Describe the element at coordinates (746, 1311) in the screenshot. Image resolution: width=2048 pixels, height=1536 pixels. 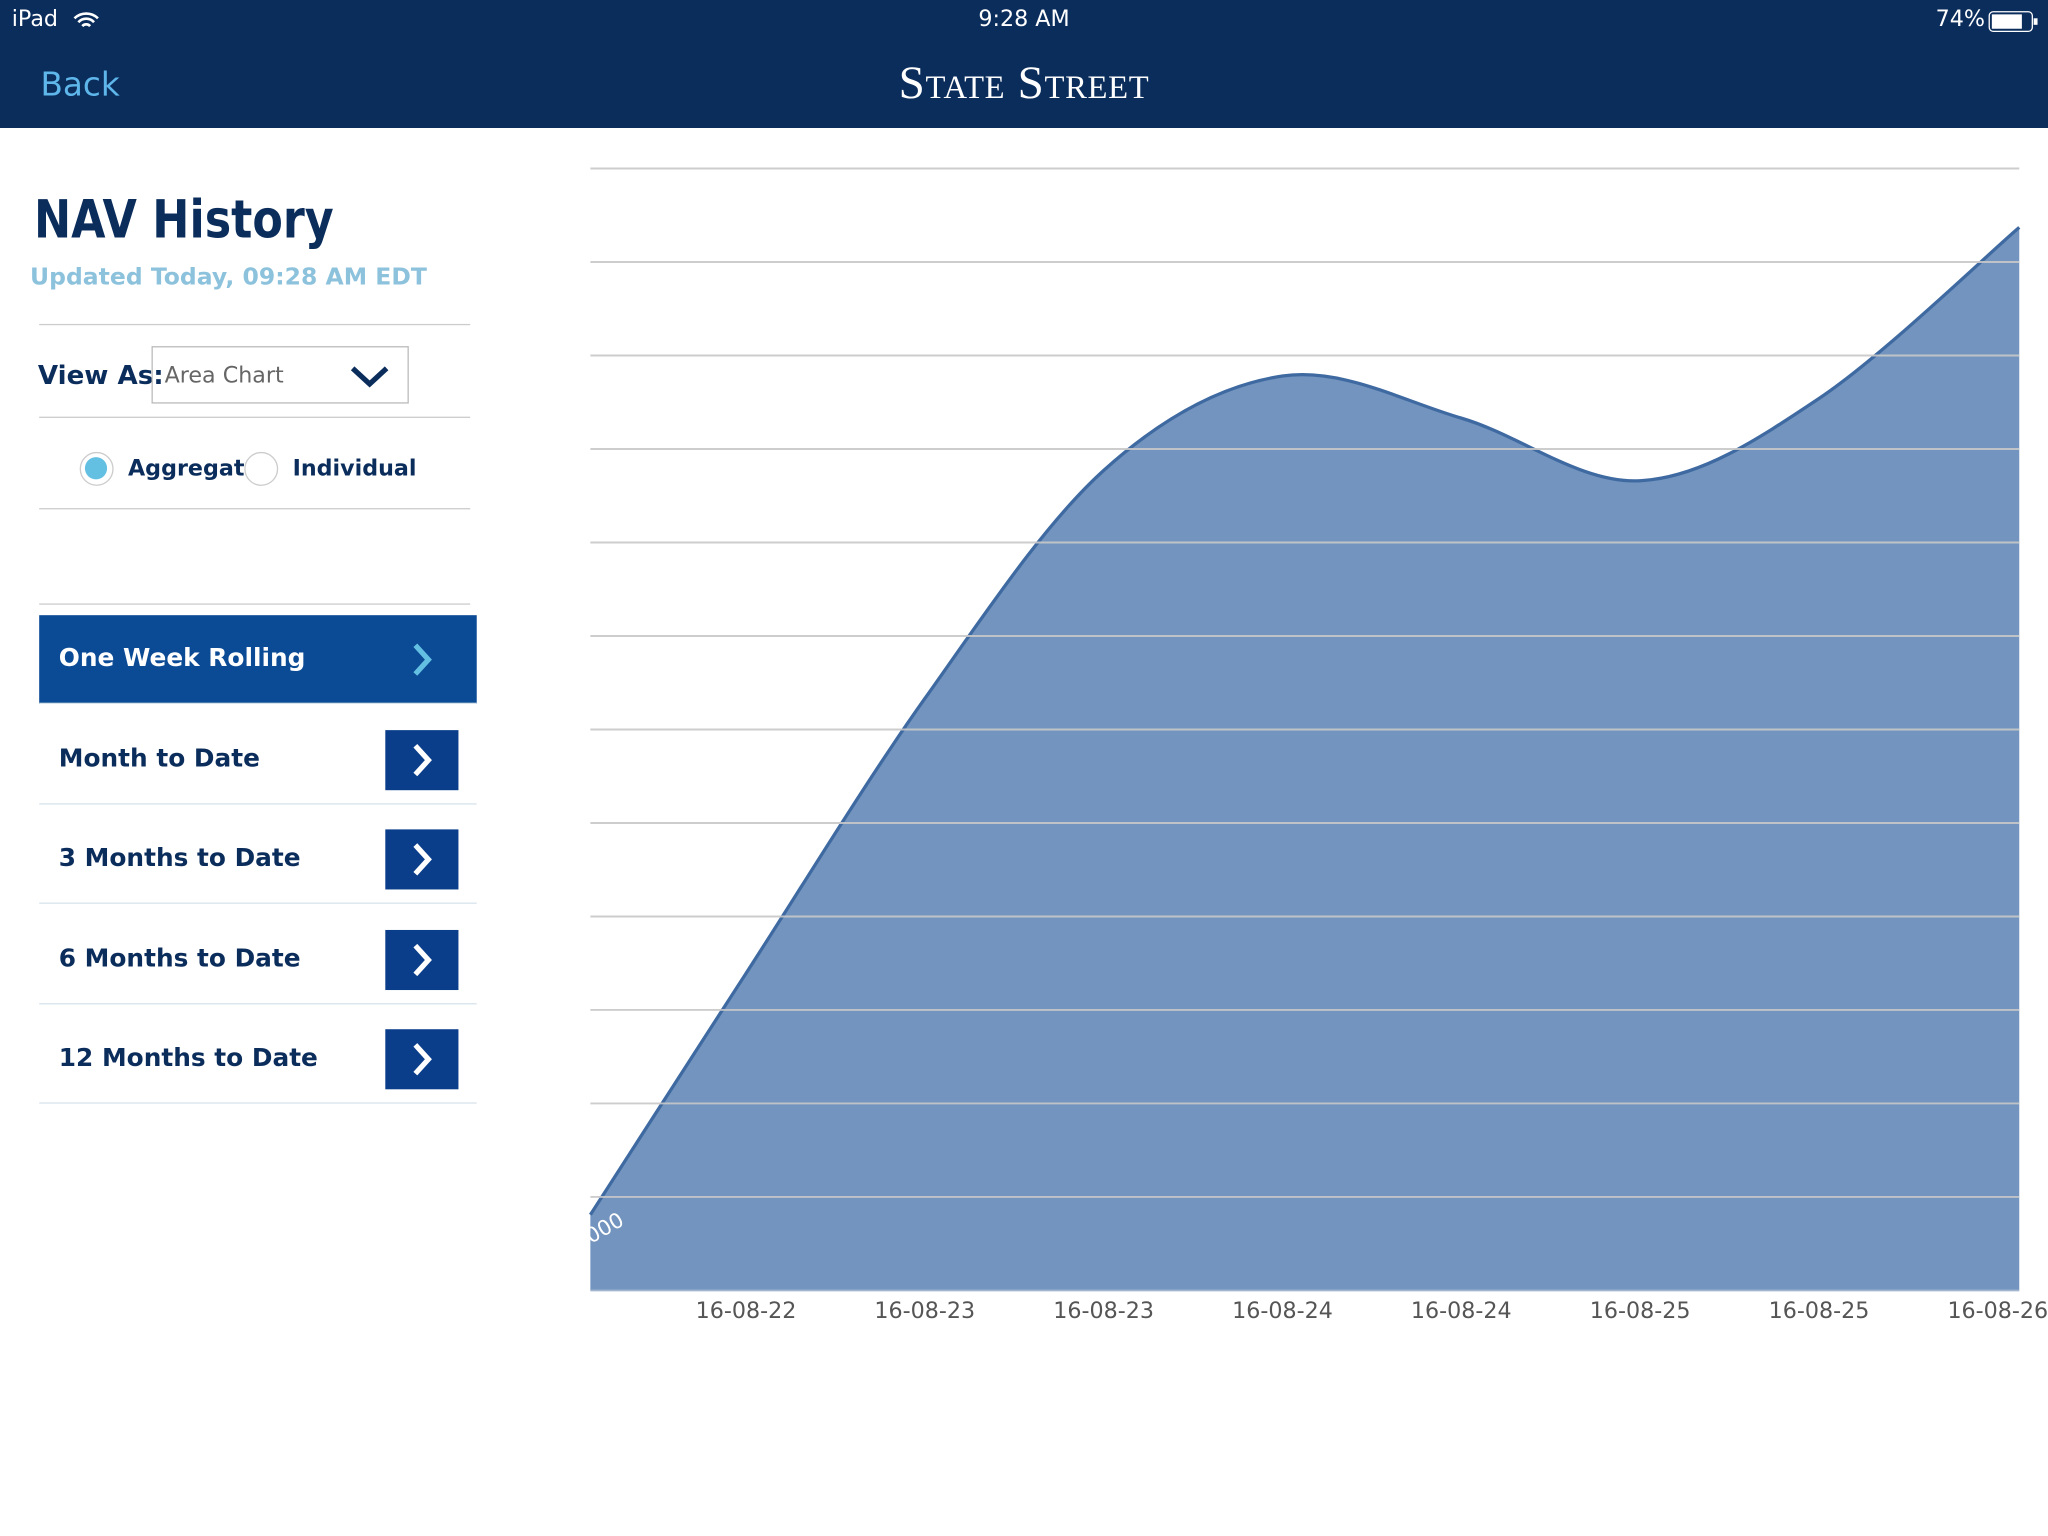
I see `x-tick-label: 16-08-22` at that location.